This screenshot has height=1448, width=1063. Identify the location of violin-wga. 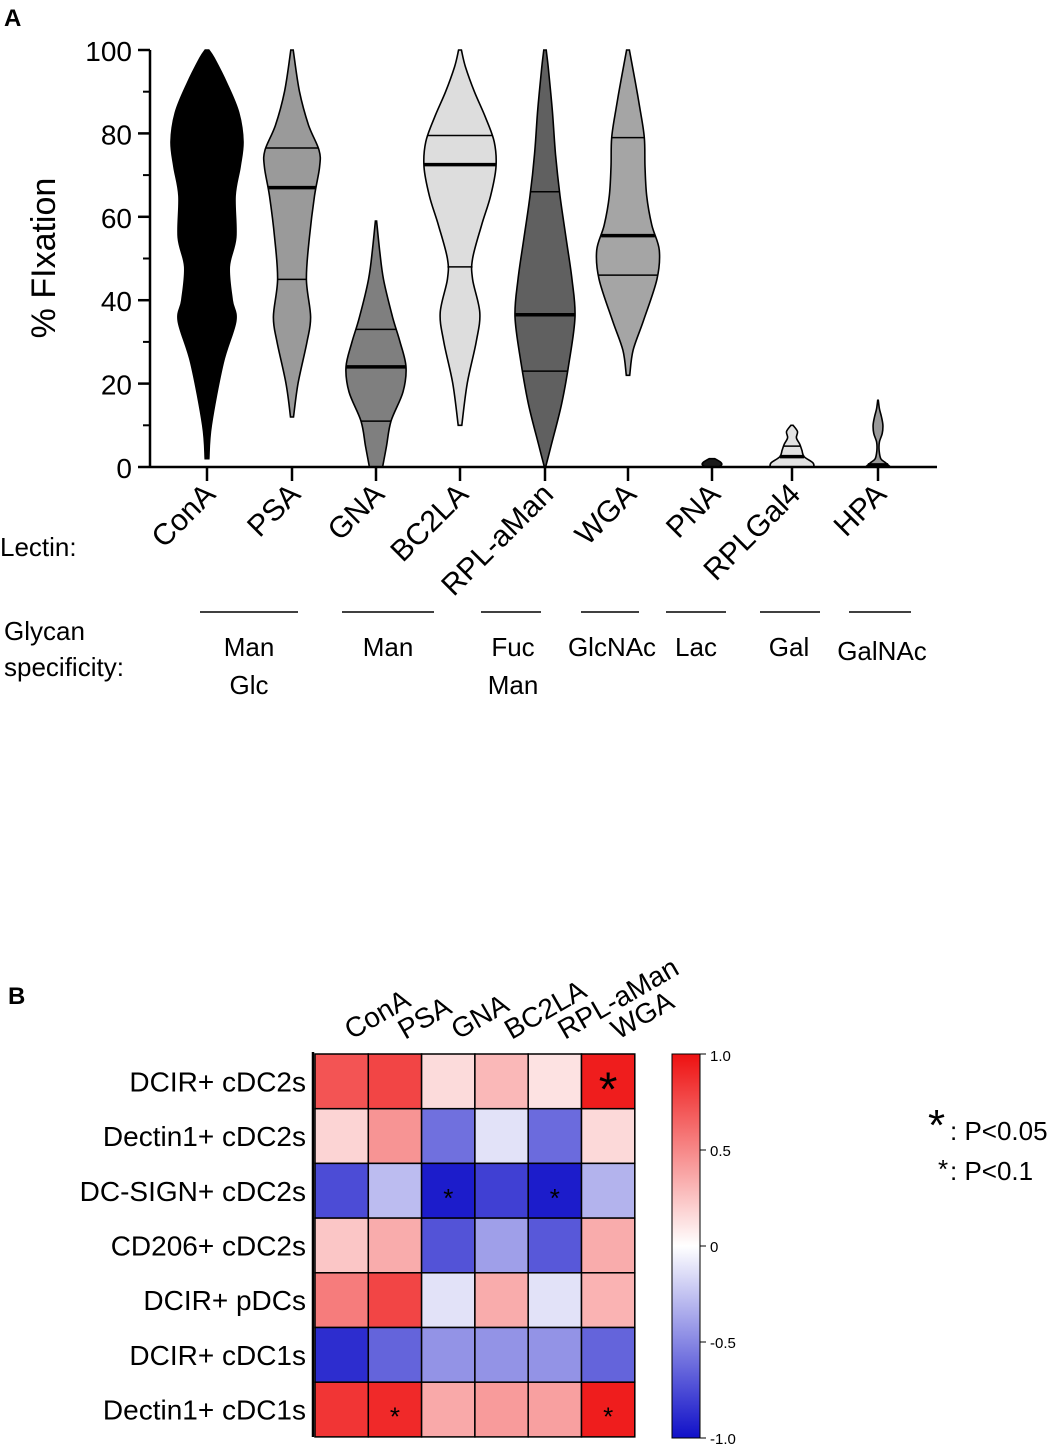
(628, 213).